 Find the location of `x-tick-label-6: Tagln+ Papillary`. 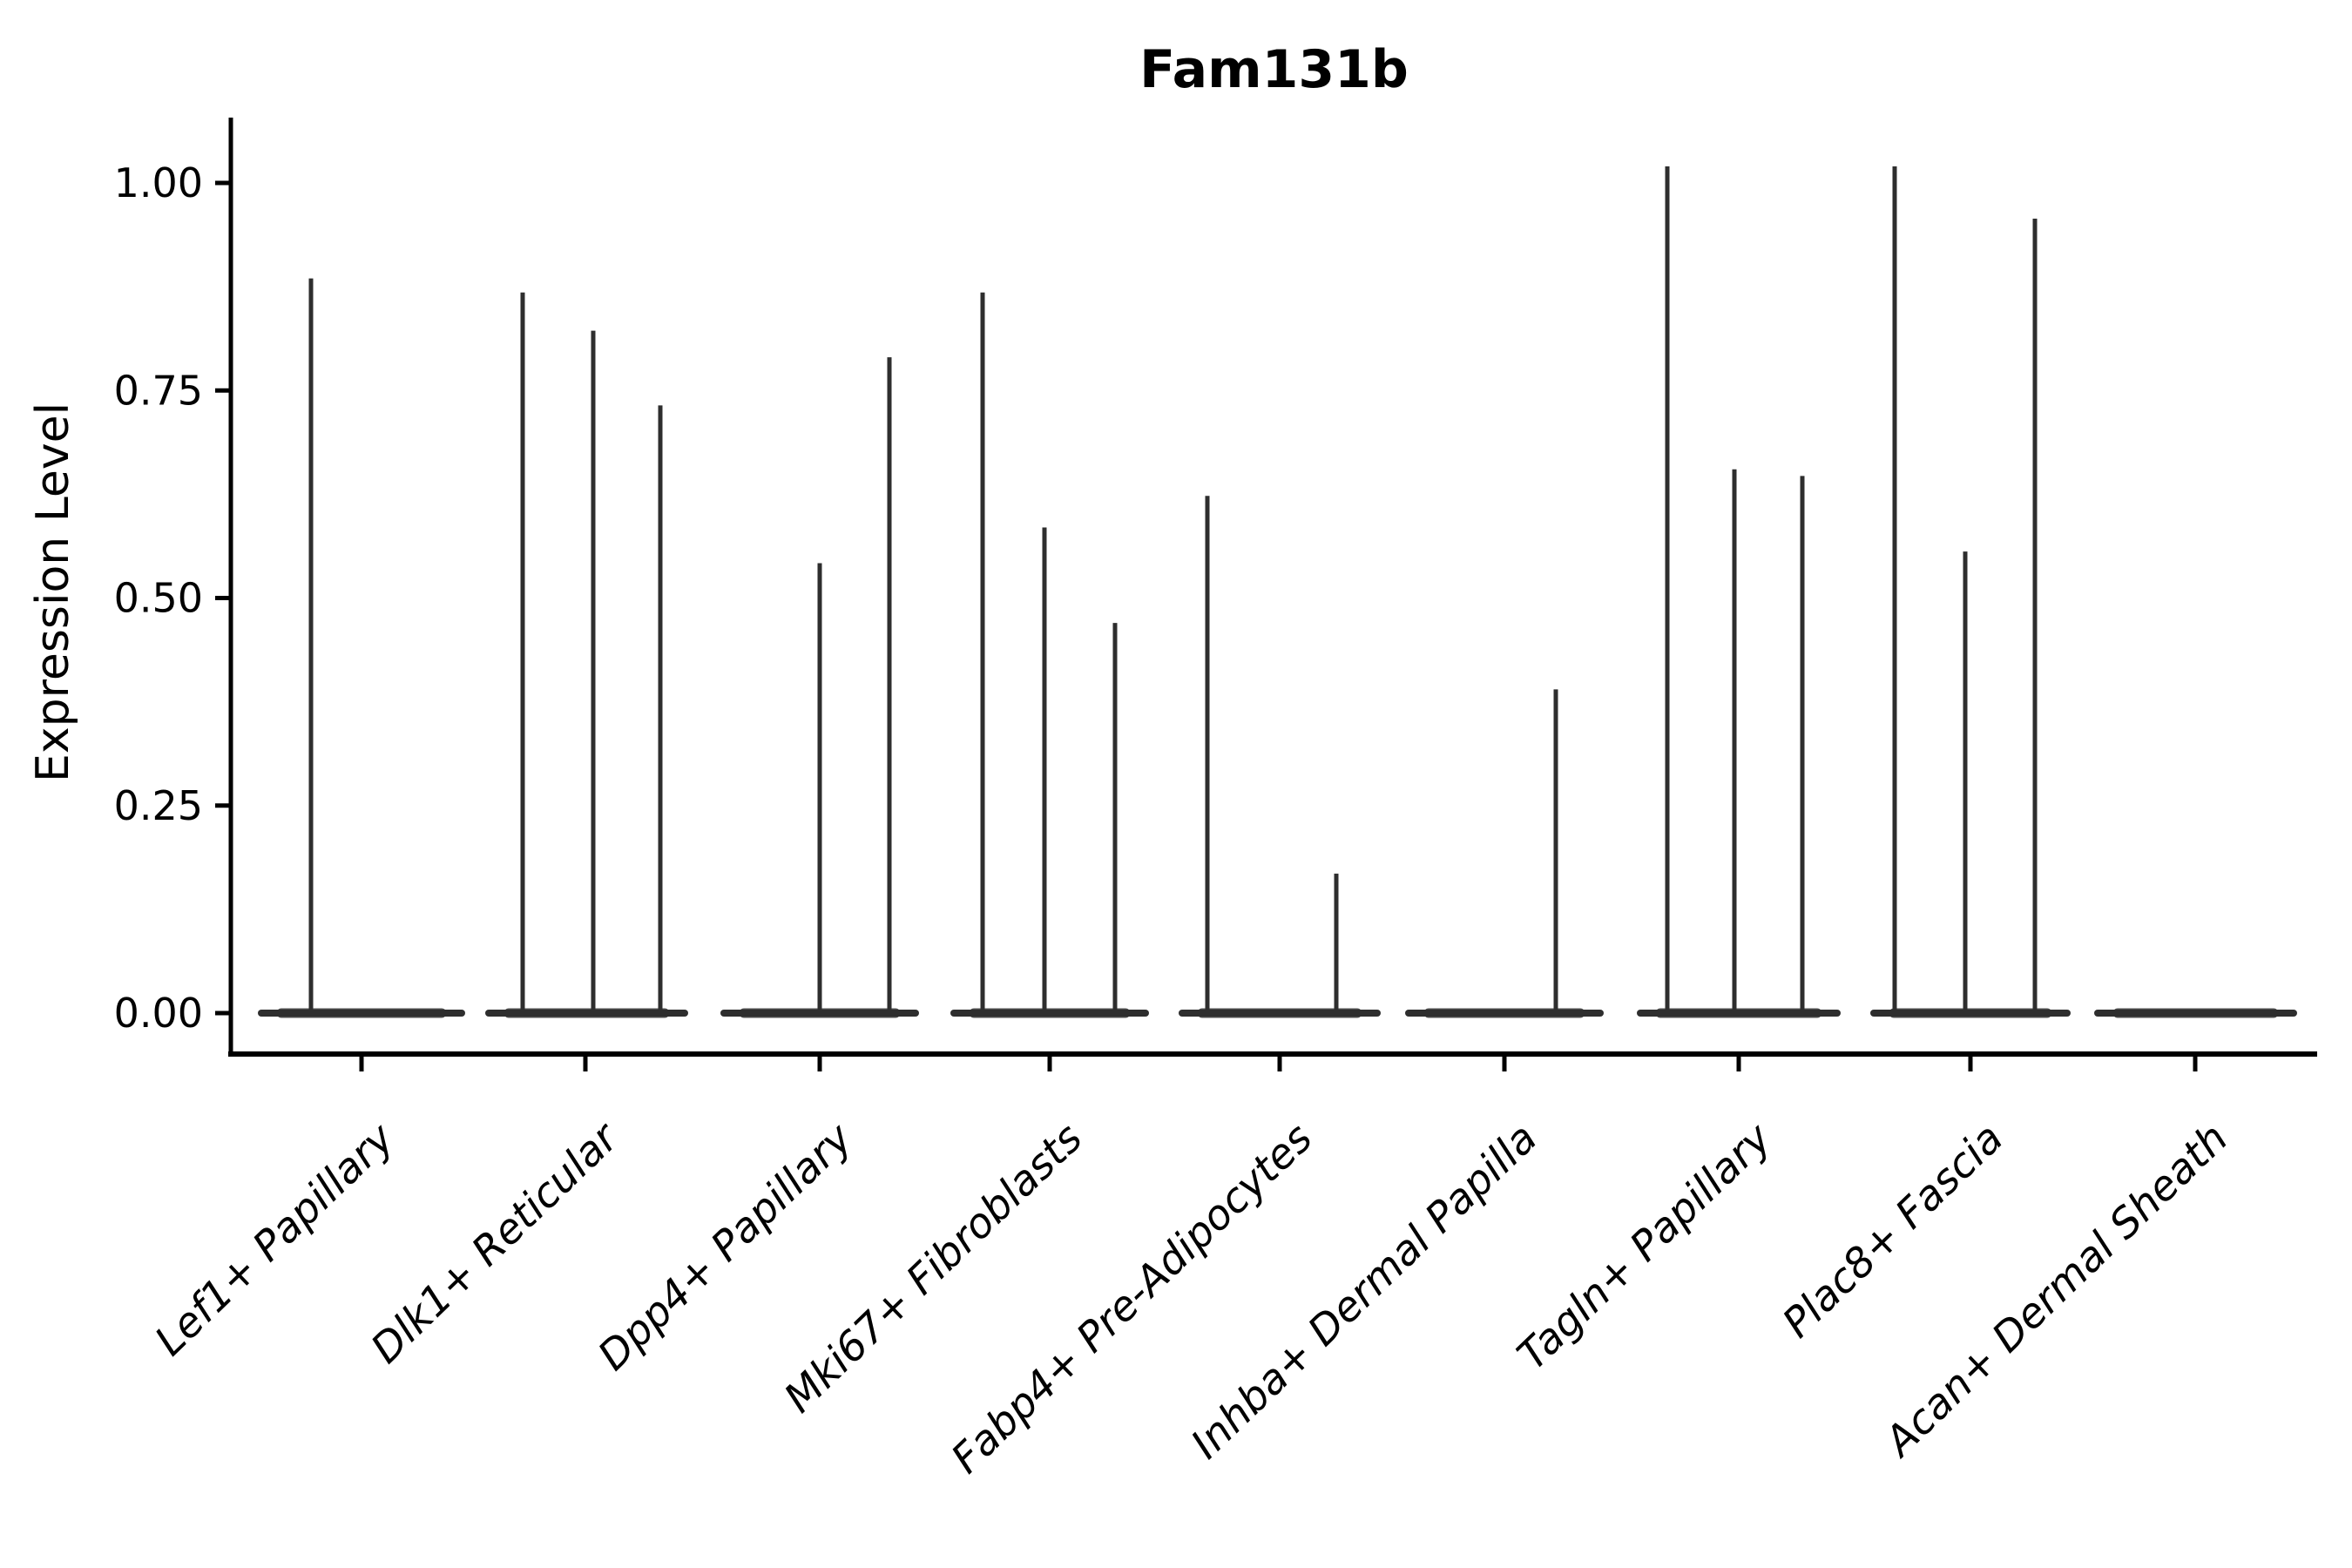

x-tick-label-6: Tagln+ Papillary is located at coordinates (1645, 1246).